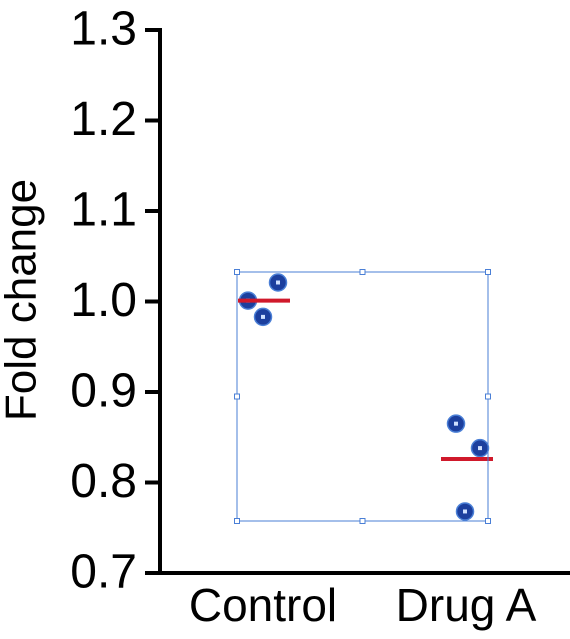  Describe the element at coordinates (103, 572) in the screenshot. I see `y-tick-label: 0.7` at that location.